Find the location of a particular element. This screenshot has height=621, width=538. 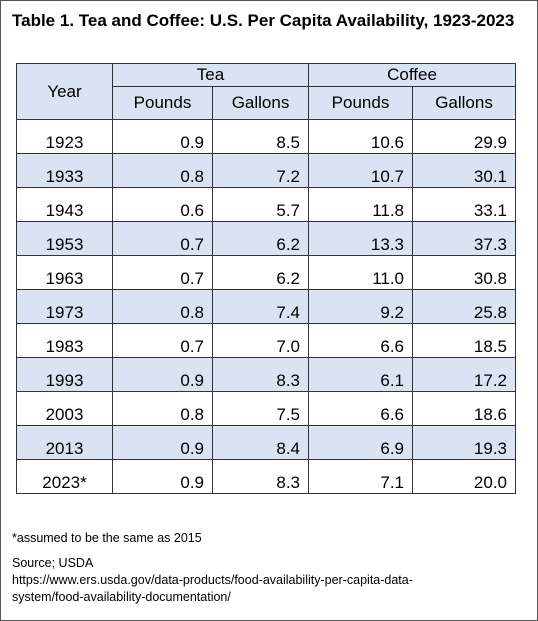

year-cell: 1923 is located at coordinates (64, 136).